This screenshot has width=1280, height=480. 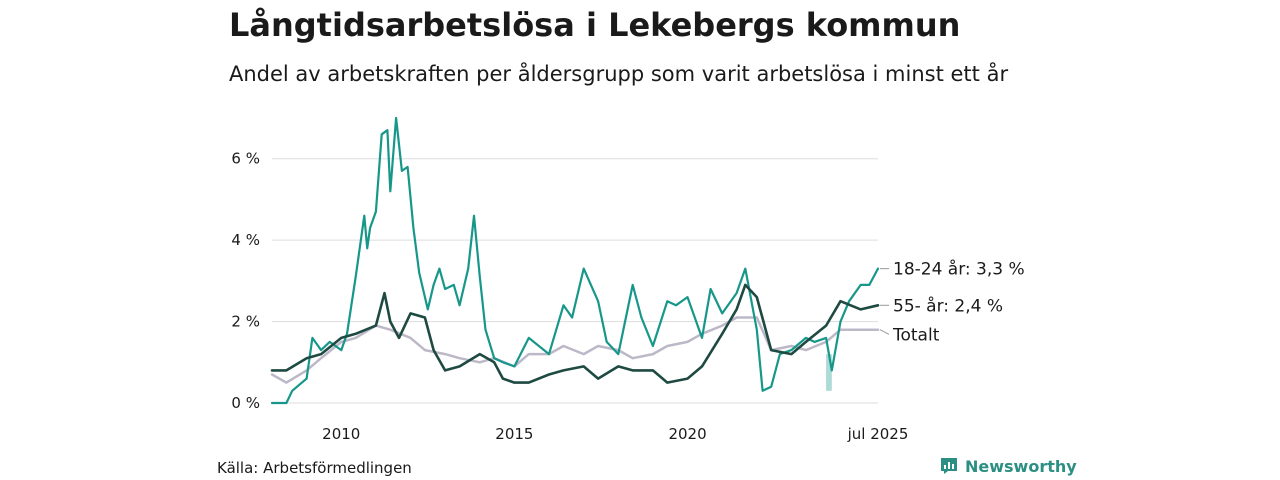 What do you see at coordinates (314, 468) in the screenshot?
I see `source-note: Källa: Arbetsförmedlingen` at bounding box center [314, 468].